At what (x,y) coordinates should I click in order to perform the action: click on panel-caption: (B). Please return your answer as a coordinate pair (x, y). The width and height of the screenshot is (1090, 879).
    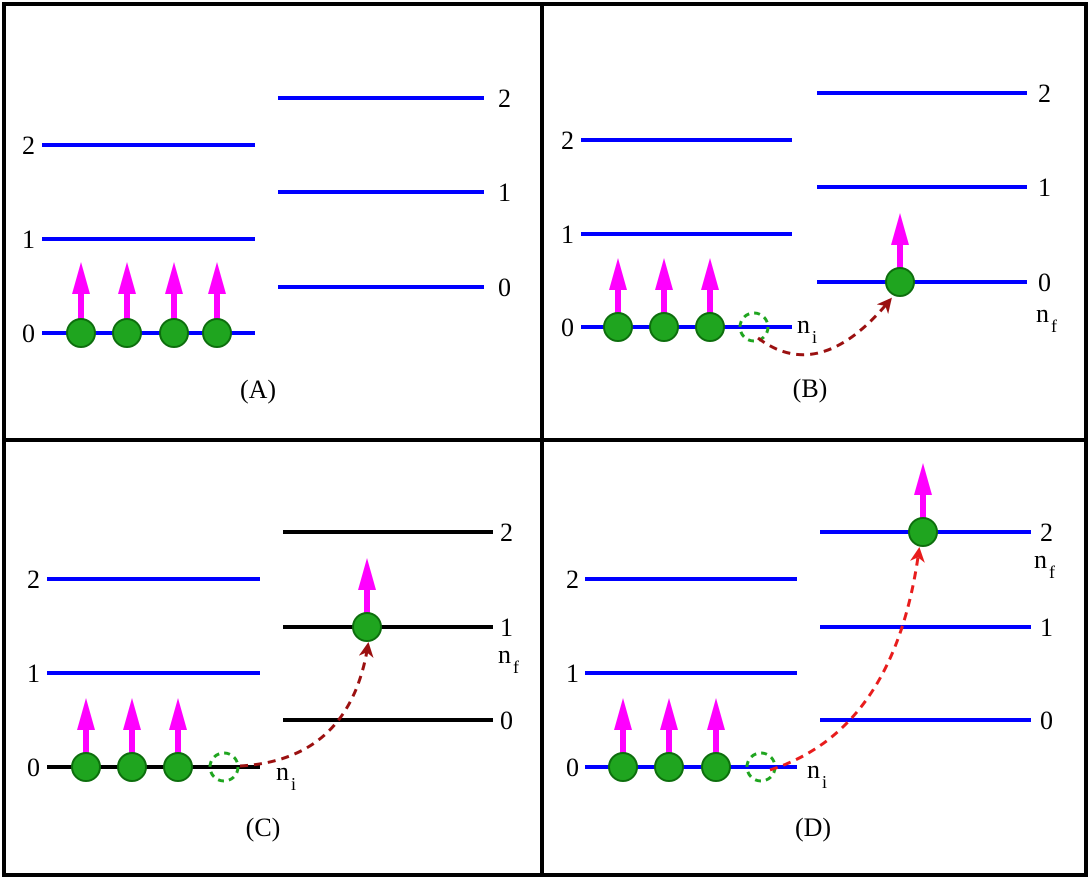
    Looking at the image, I should click on (810, 388).